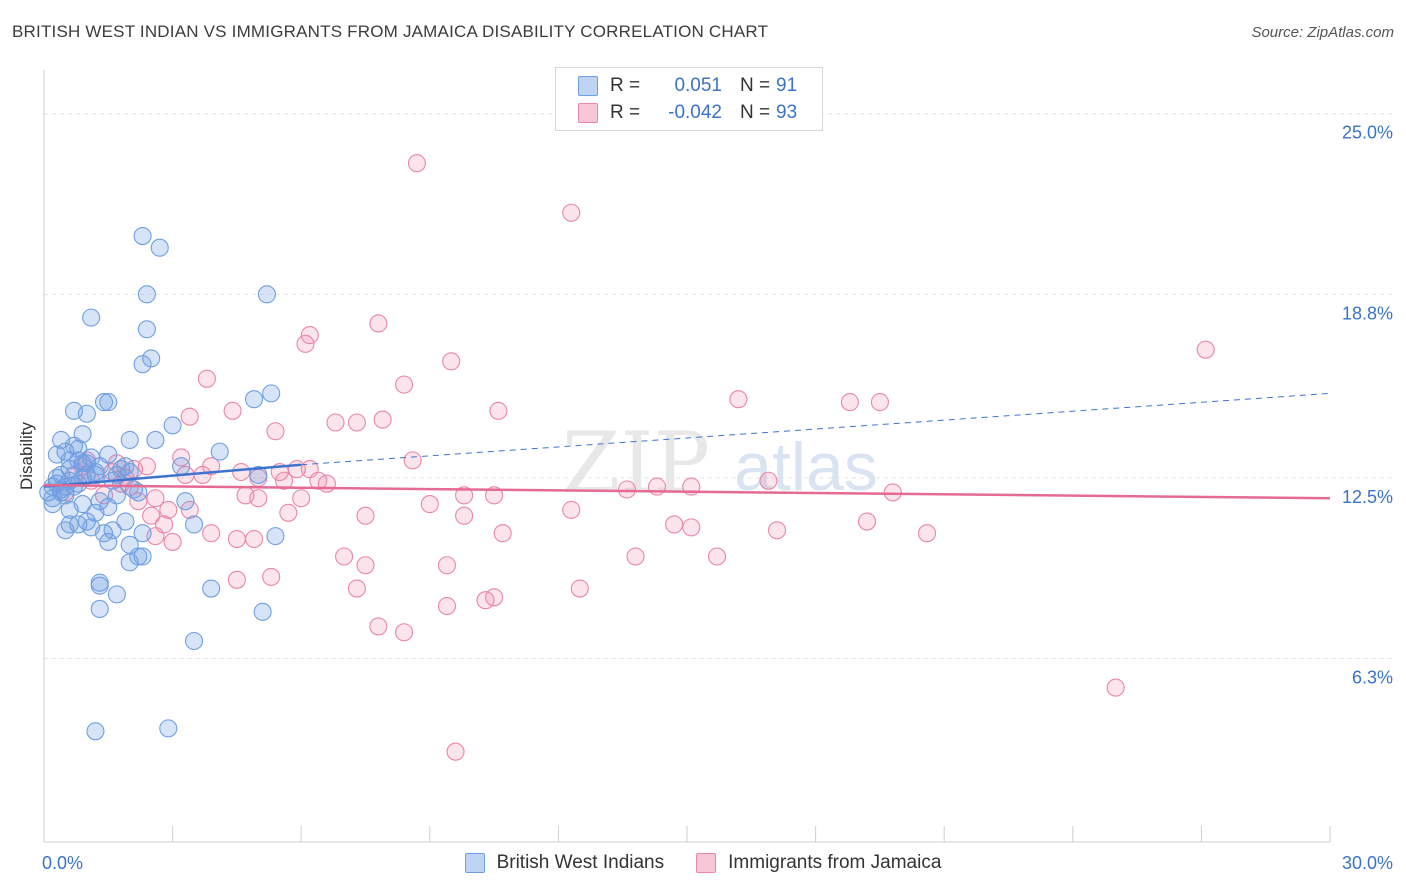 Image resolution: width=1406 pixels, height=892 pixels. I want to click on legend-r-value: -0.042, so click(695, 112).